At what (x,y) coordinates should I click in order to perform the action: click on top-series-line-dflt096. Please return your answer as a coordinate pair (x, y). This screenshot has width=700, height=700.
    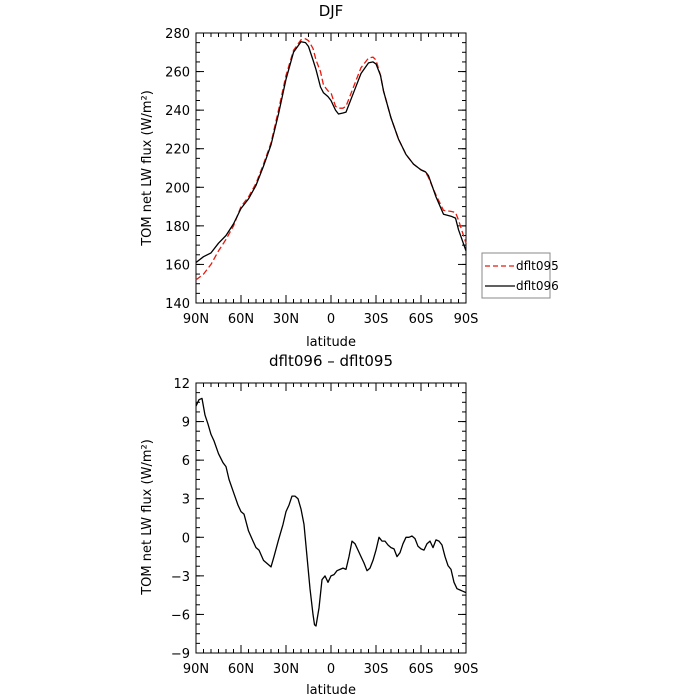
    Looking at the image, I should click on (331, 152).